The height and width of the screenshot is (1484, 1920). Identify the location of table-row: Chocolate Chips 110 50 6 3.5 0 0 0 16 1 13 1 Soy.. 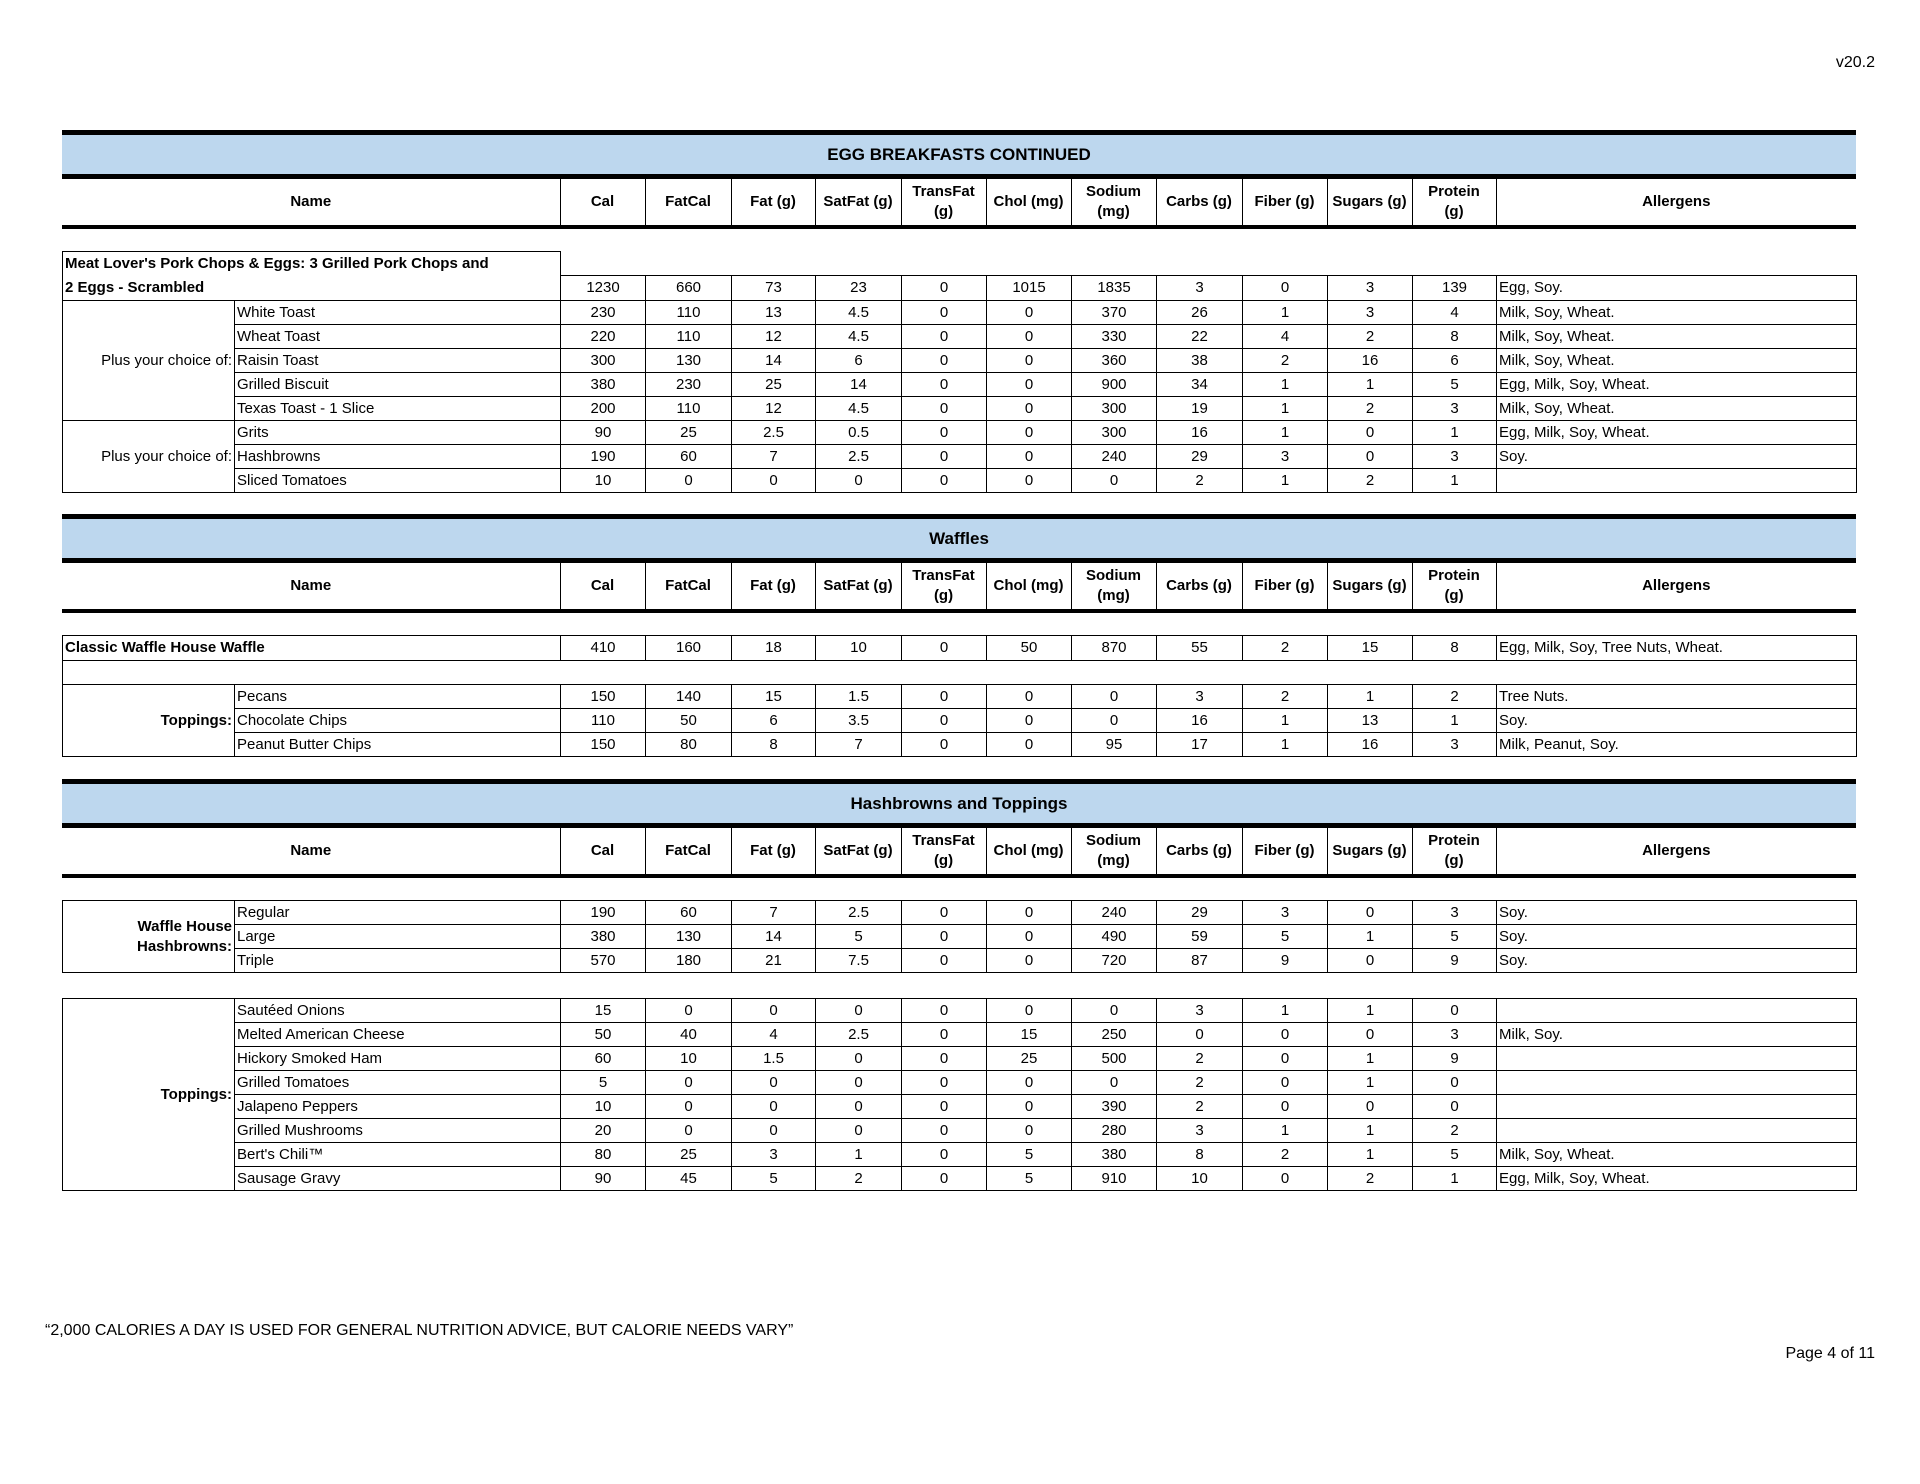
(960, 720).